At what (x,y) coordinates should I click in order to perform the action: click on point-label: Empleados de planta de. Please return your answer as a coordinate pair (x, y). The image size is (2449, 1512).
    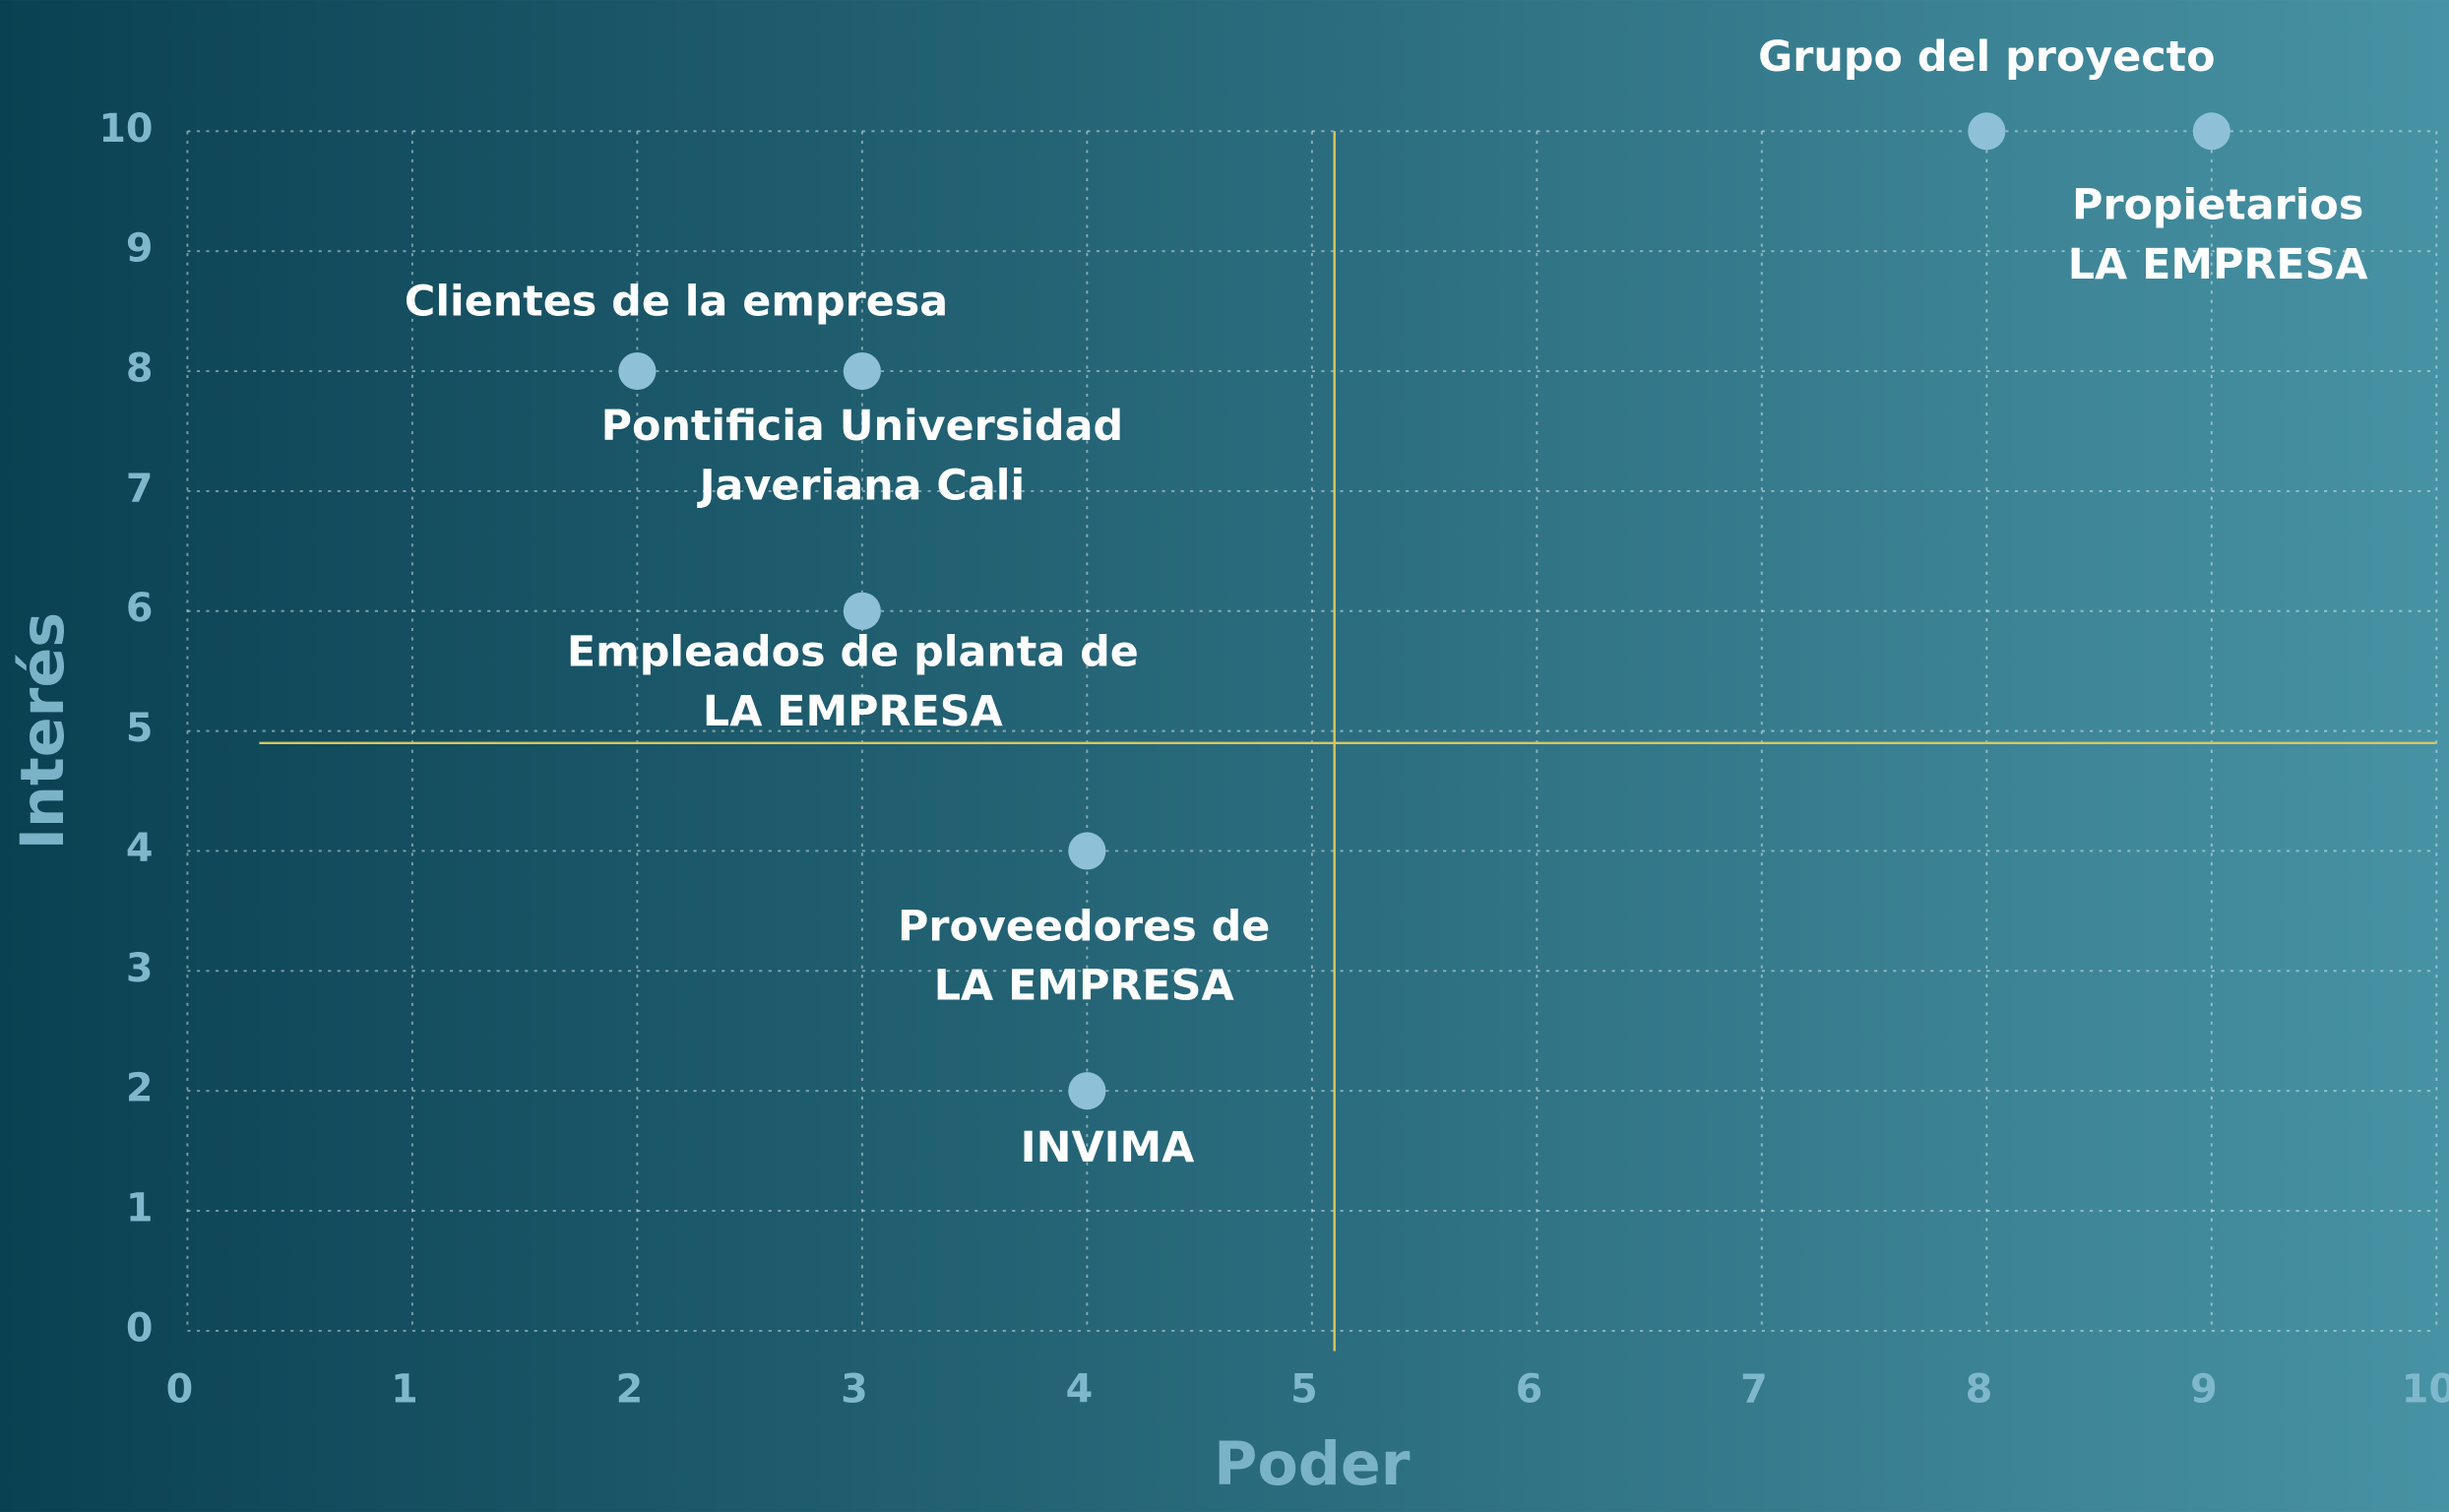
    Looking at the image, I should click on (853, 652).